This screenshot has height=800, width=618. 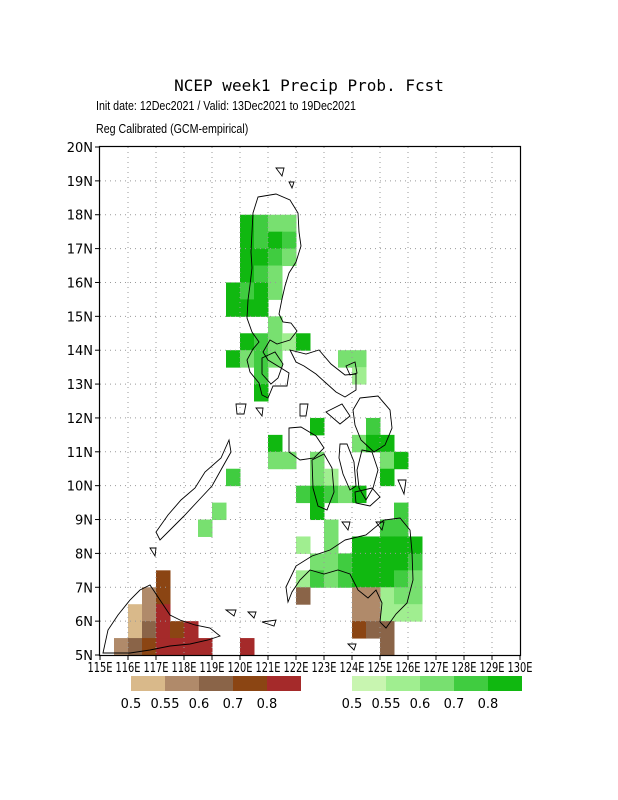 What do you see at coordinates (323, 373) in the screenshot?
I see `bicol-coastline` at bounding box center [323, 373].